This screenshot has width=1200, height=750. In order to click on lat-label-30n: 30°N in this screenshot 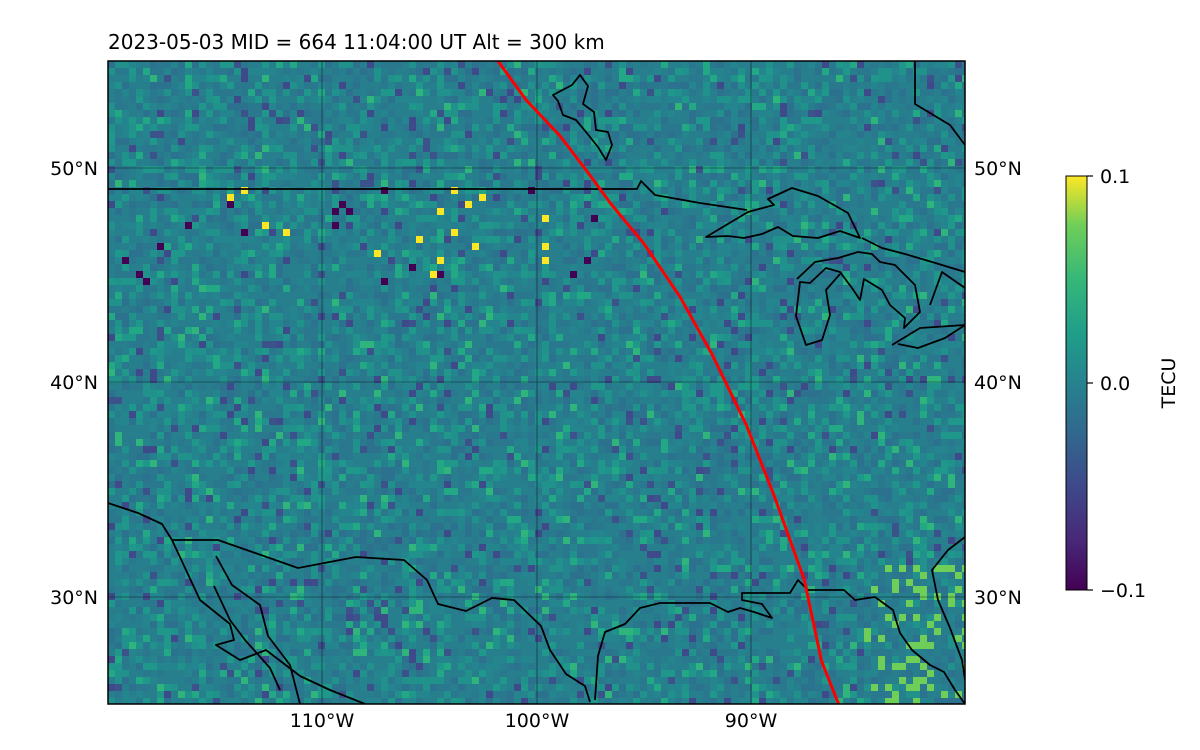, I will do `click(74, 598)`.